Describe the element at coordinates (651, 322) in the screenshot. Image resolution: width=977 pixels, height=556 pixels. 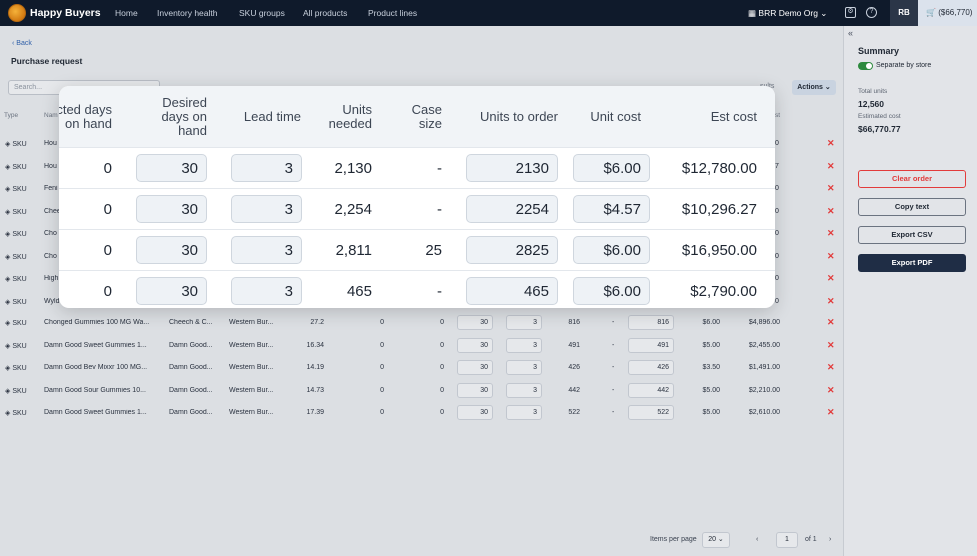
I see `units-to-order-input: 816` at that location.